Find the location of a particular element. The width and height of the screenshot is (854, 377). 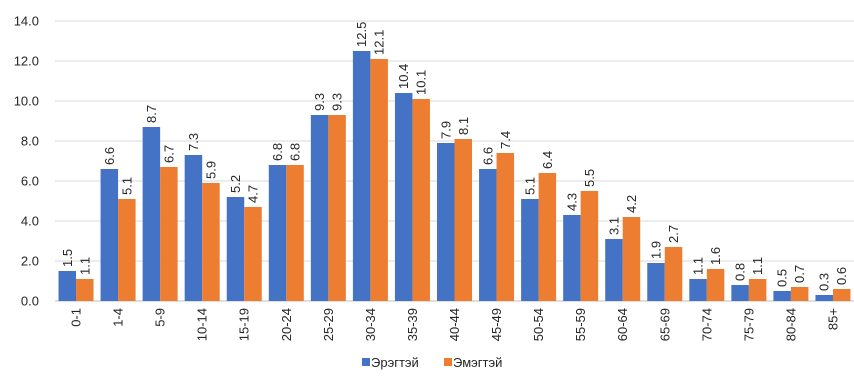

y-tick-label: 6.0 is located at coordinates (30, 181).